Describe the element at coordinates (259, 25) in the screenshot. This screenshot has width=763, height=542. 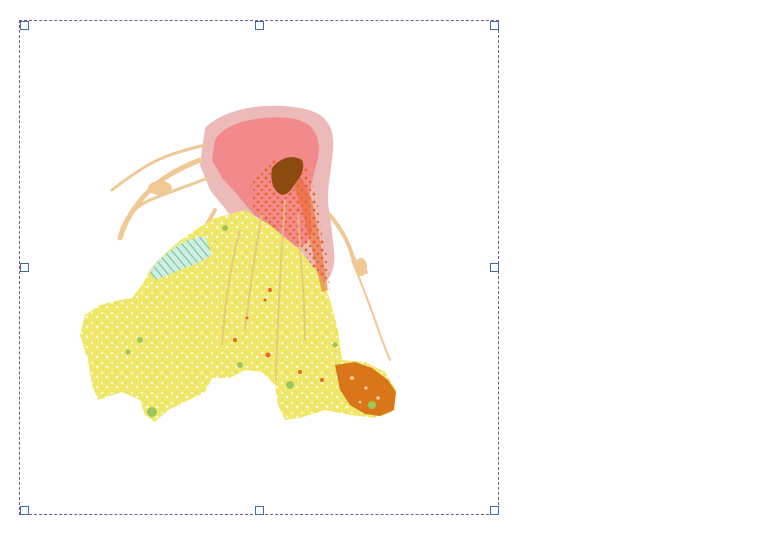
I see `resize-handle-top-center` at that location.